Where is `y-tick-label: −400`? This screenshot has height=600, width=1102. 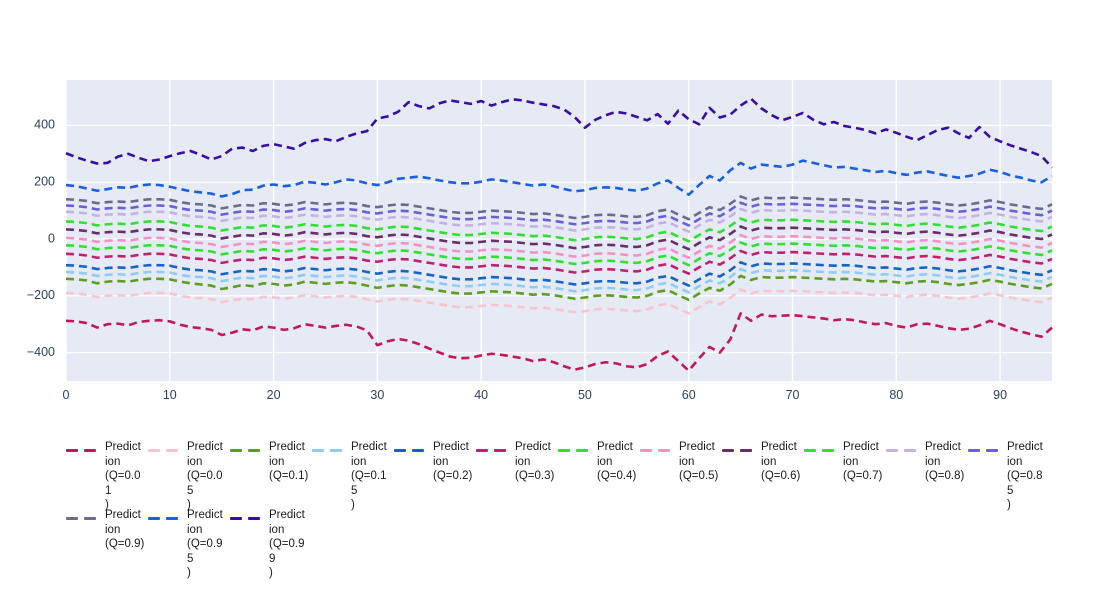 y-tick-label: −400 is located at coordinates (41, 352).